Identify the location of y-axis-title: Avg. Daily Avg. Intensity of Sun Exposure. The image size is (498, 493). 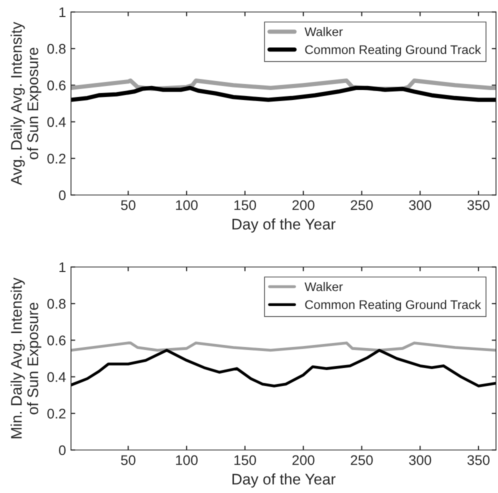
(26, 104).